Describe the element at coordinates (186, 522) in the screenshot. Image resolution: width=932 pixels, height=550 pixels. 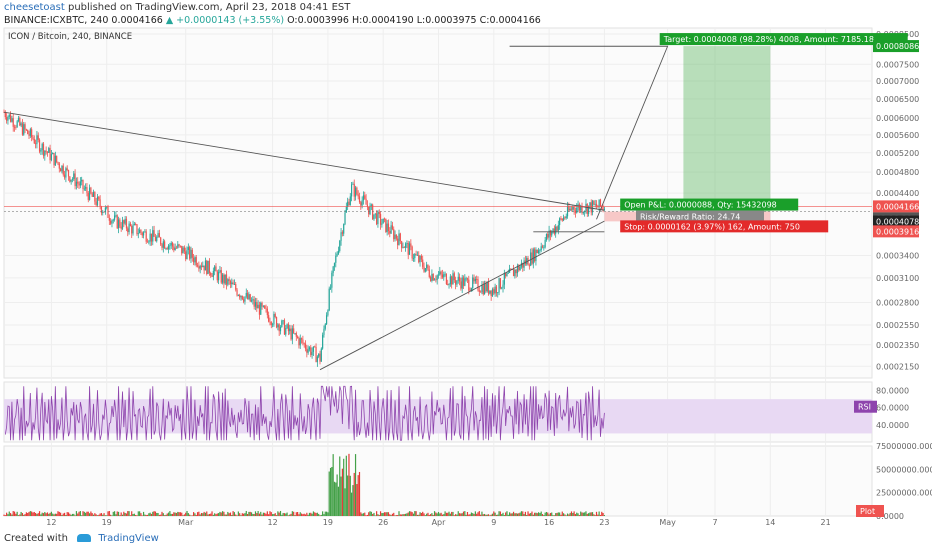
I see `x-tick-label: Mar` at that location.